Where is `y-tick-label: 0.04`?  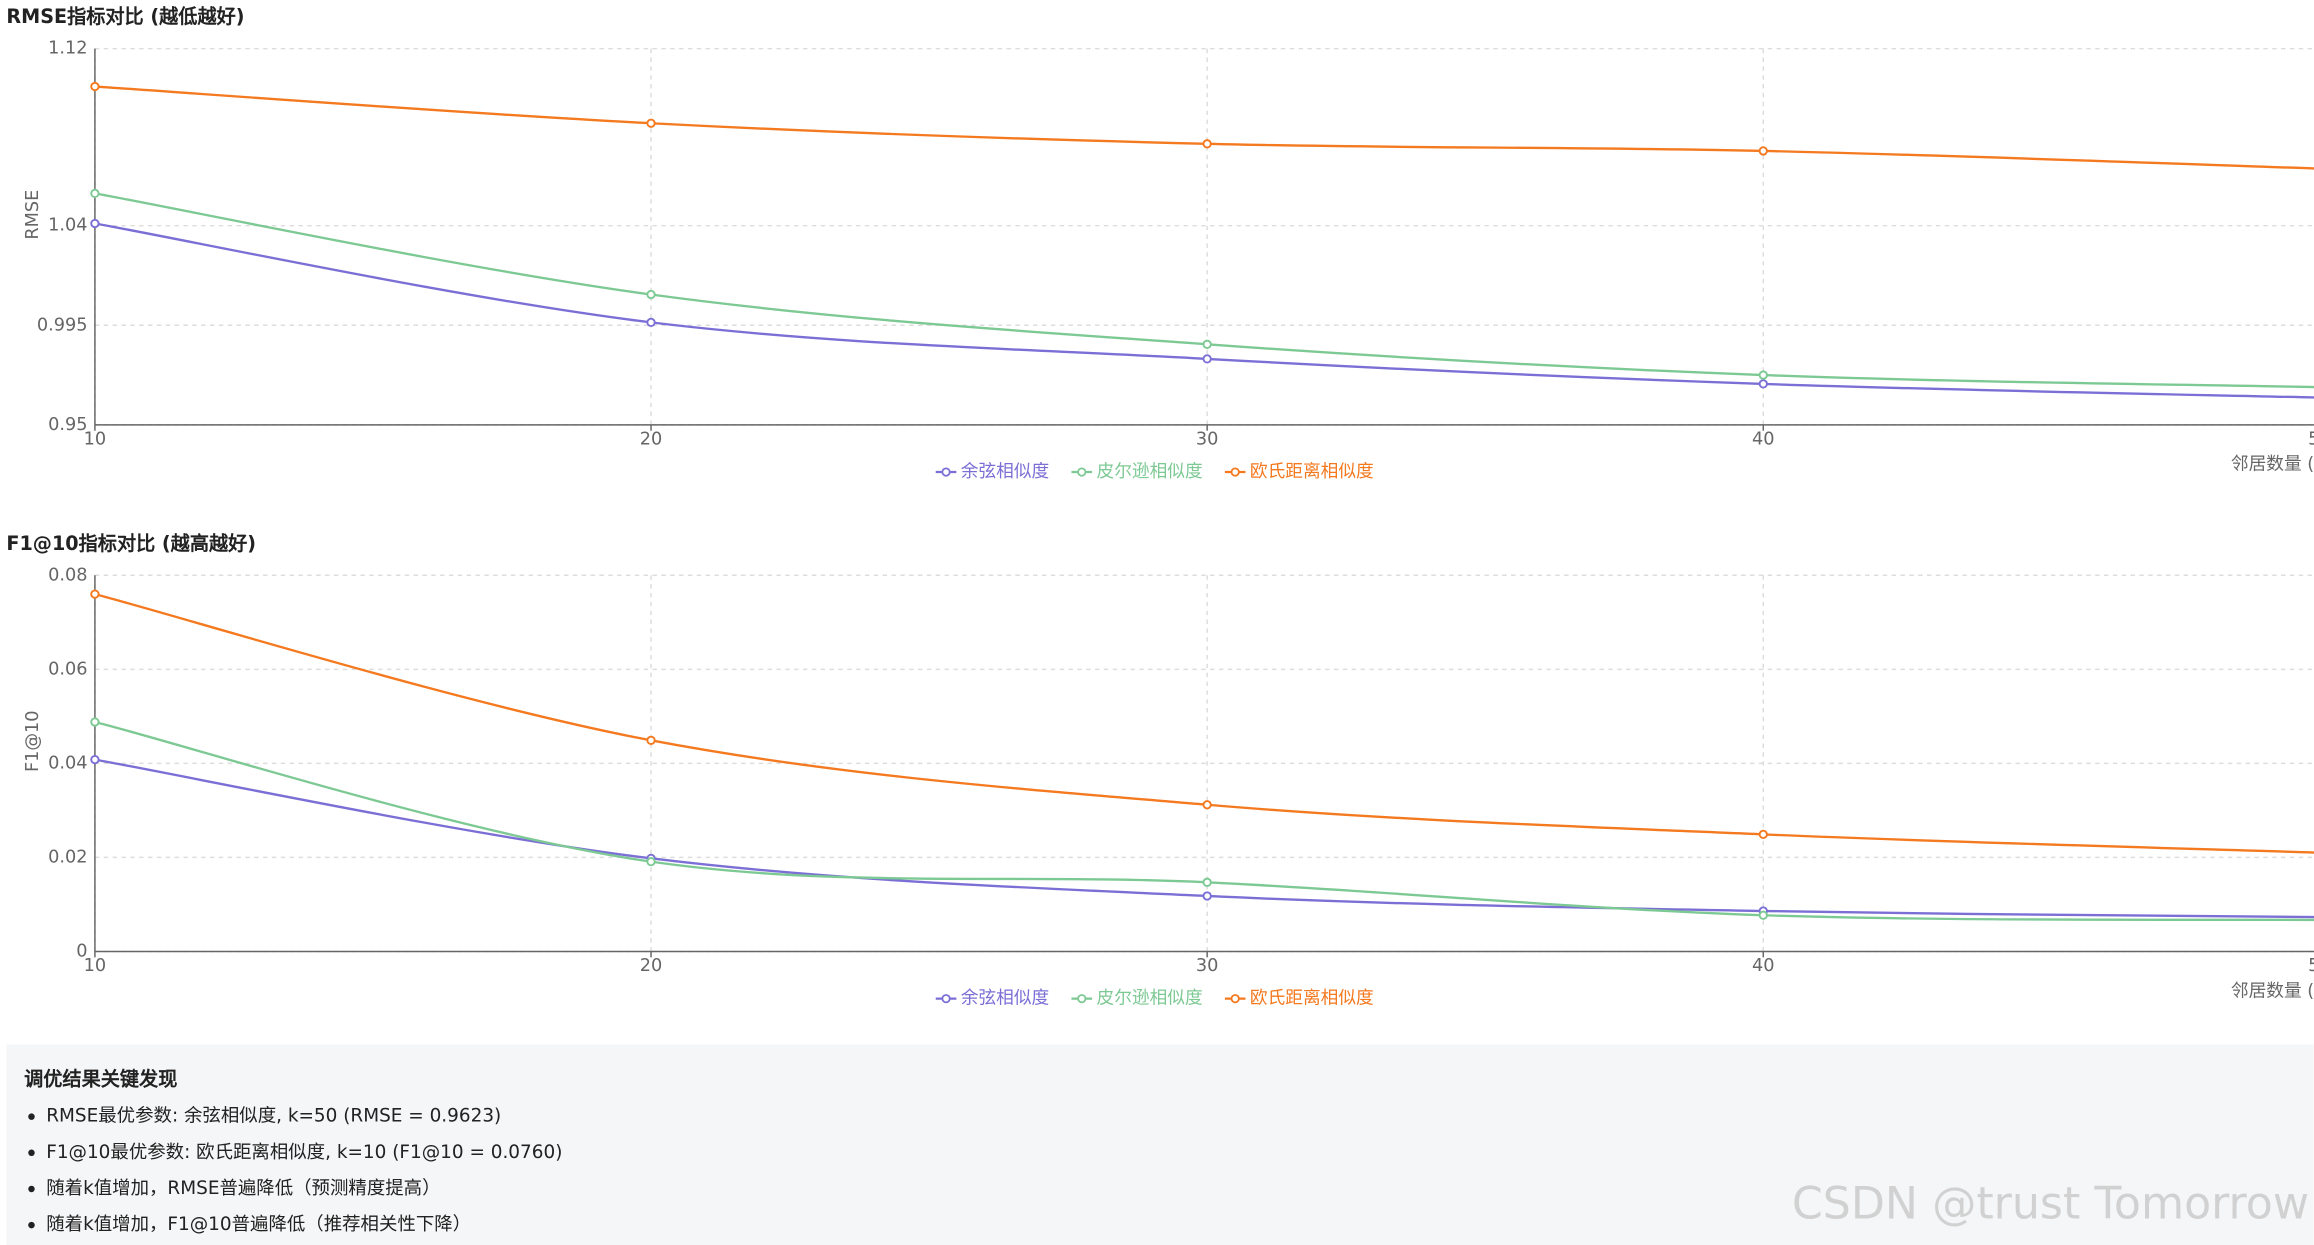
y-tick-label: 0.04 is located at coordinates (67, 763).